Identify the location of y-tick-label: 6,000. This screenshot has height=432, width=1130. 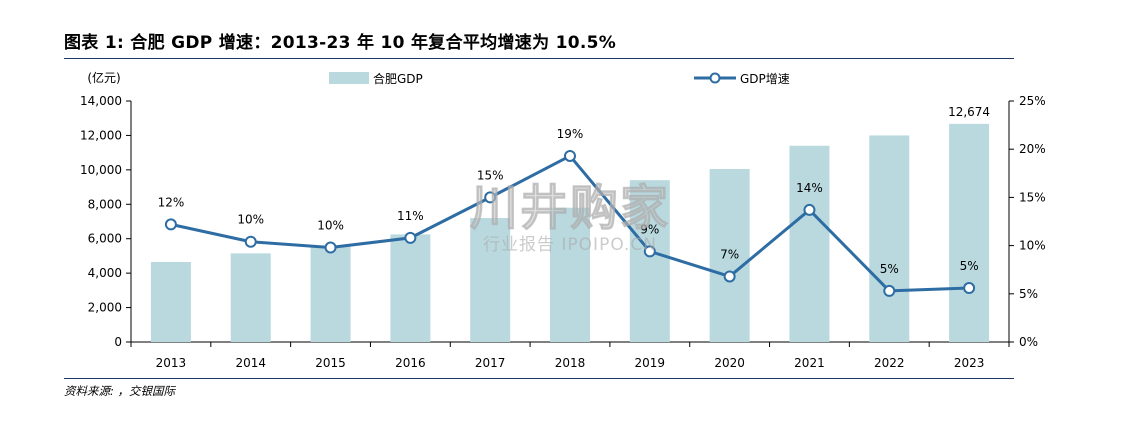
(105, 239).